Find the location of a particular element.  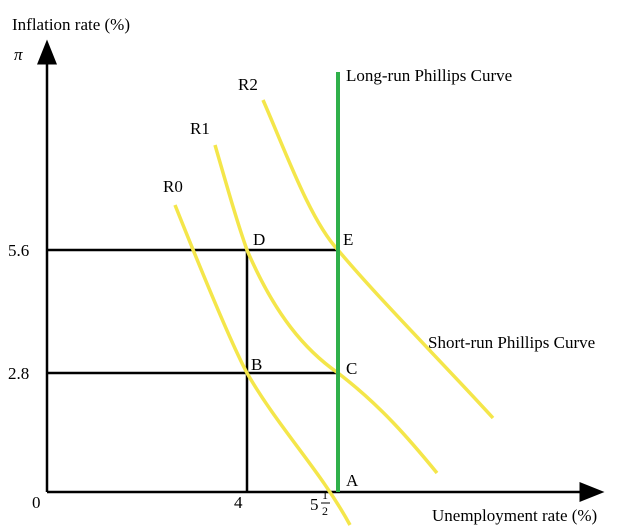

point-label: D is located at coordinates (259, 239).